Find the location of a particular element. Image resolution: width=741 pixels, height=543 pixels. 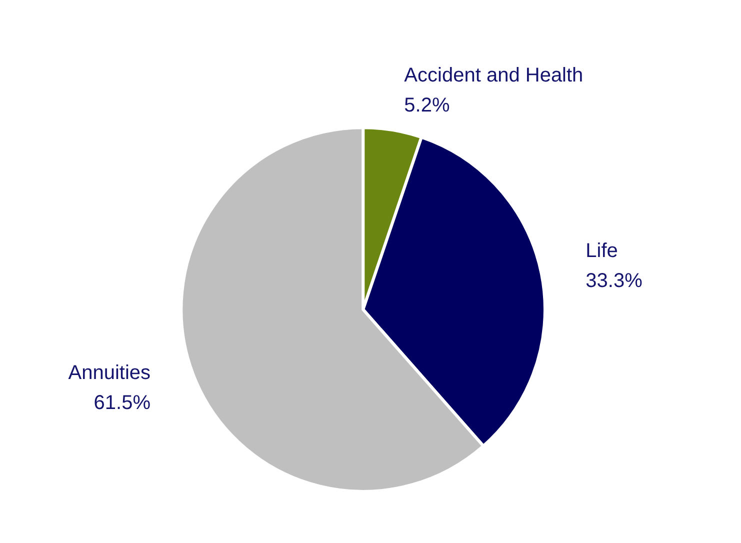

slice-label: Life is located at coordinates (602, 251).